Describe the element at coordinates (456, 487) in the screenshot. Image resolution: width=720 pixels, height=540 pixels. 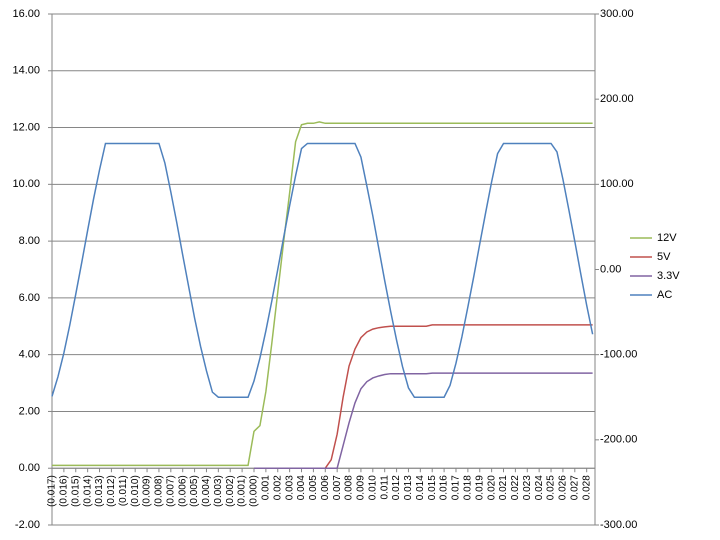
I see `x-tick-label: 0.017` at that location.